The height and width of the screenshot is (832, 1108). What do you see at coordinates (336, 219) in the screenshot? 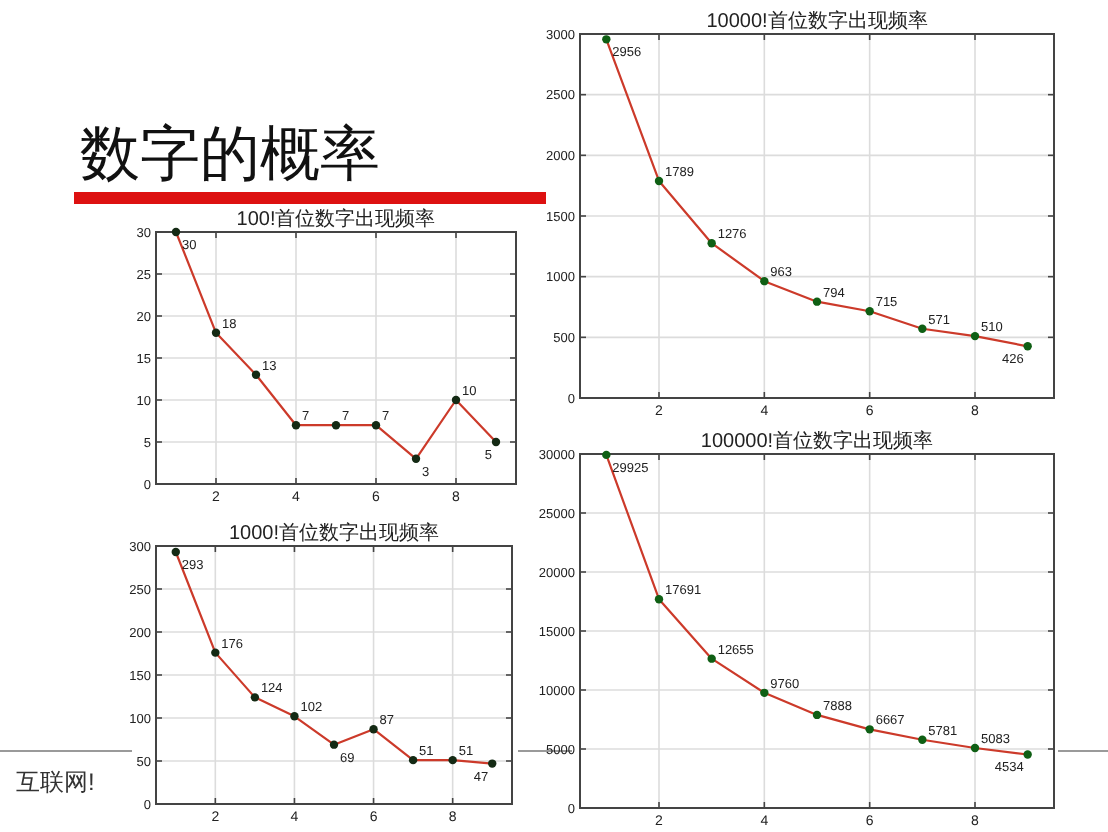
I see `chart-title: 100!首位数字出现频率` at bounding box center [336, 219].